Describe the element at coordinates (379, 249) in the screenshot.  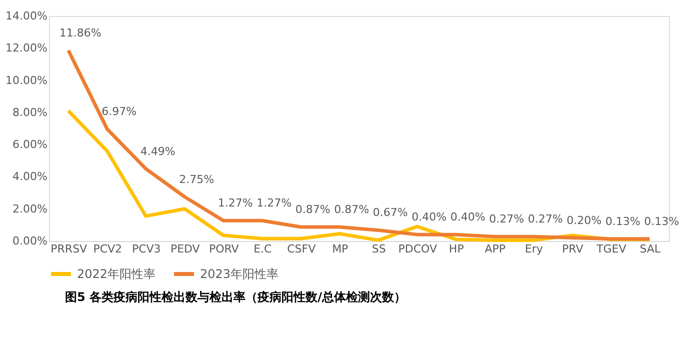
I see `x-tick-label: SS` at that location.